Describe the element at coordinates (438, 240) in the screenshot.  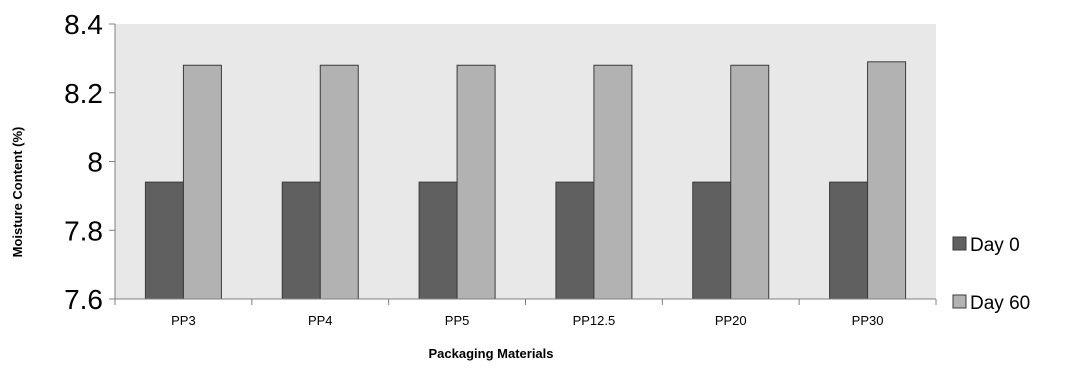
I see `bar-day-0-pp5` at that location.